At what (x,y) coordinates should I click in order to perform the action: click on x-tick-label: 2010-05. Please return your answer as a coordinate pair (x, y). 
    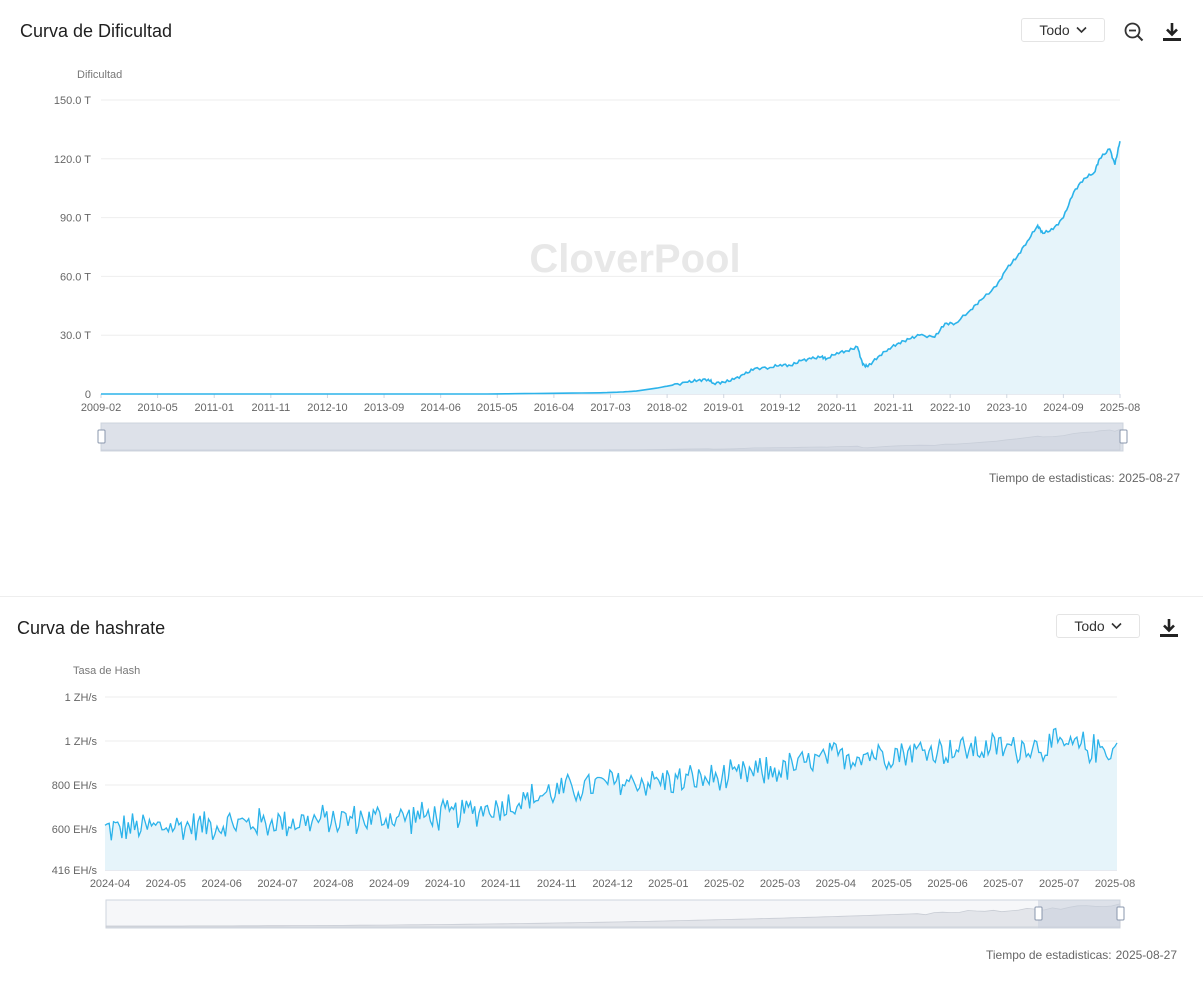
    Looking at the image, I should click on (157, 408).